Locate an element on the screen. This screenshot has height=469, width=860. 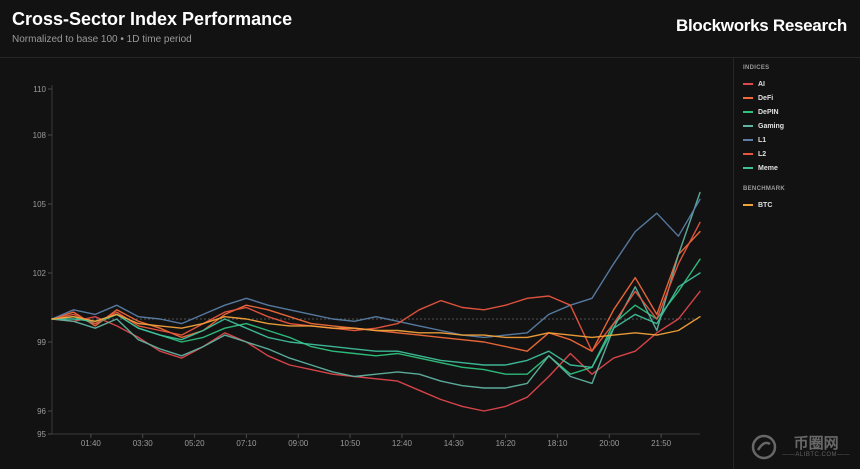
y-tick-label: 105 is located at coordinates (40, 204).